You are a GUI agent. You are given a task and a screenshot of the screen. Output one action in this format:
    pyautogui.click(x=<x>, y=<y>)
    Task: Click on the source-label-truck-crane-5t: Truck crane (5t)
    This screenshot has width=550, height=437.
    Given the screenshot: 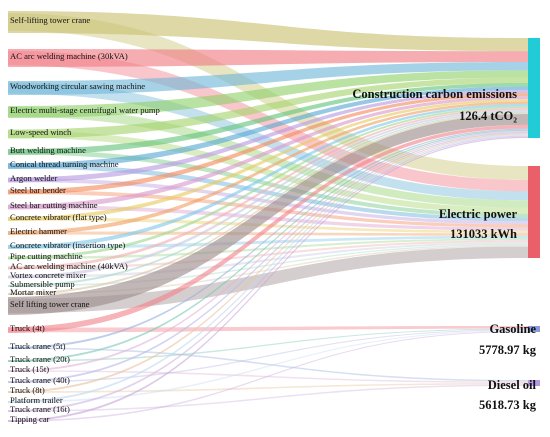 What is the action you would take?
    pyautogui.click(x=38, y=346)
    